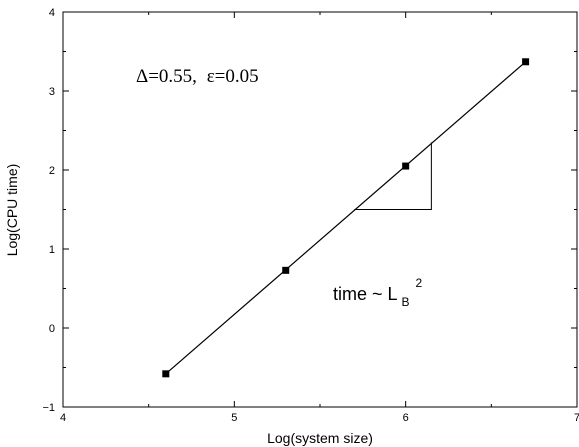  Describe the element at coordinates (197, 76) in the screenshot. I see `params-annotation: Δ=0.55, ε=0.05` at that location.